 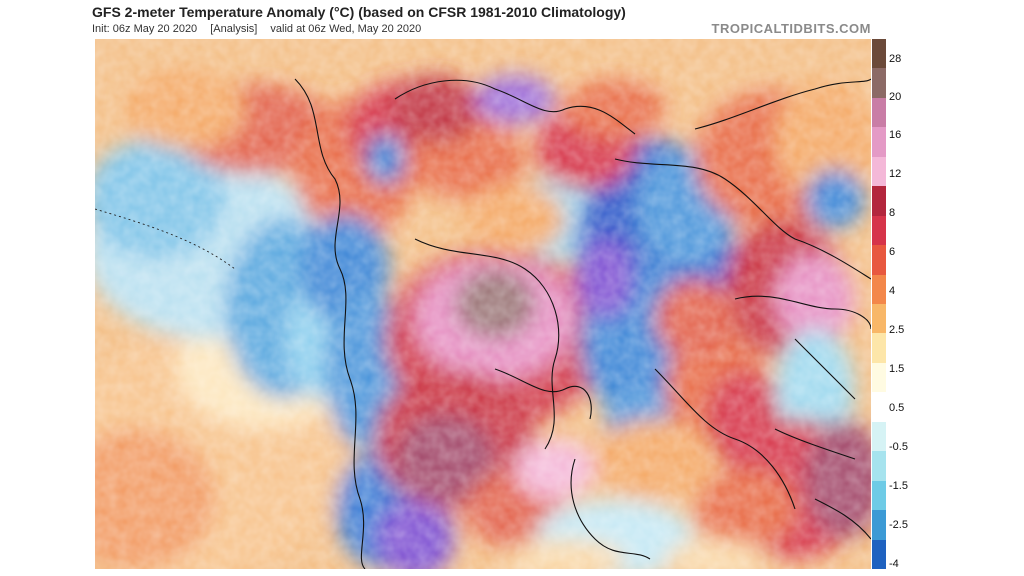 What do you see at coordinates (898, 486) in the screenshot?
I see `colorbar-label: -1.5` at bounding box center [898, 486].